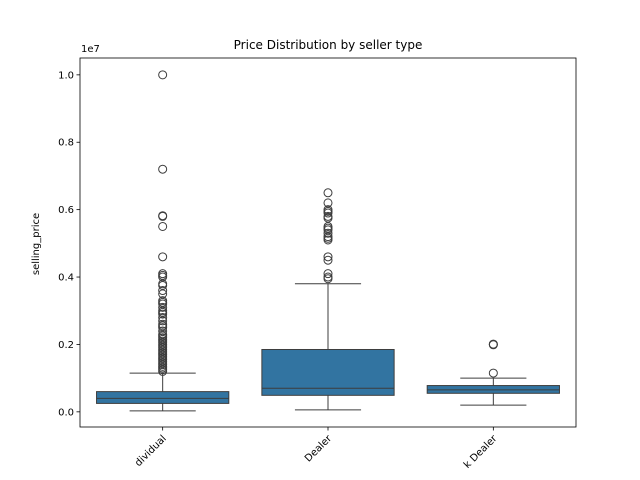 The width and height of the screenshot is (640, 480). I want to click on x-tick-label: Dealer, so click(319, 449).